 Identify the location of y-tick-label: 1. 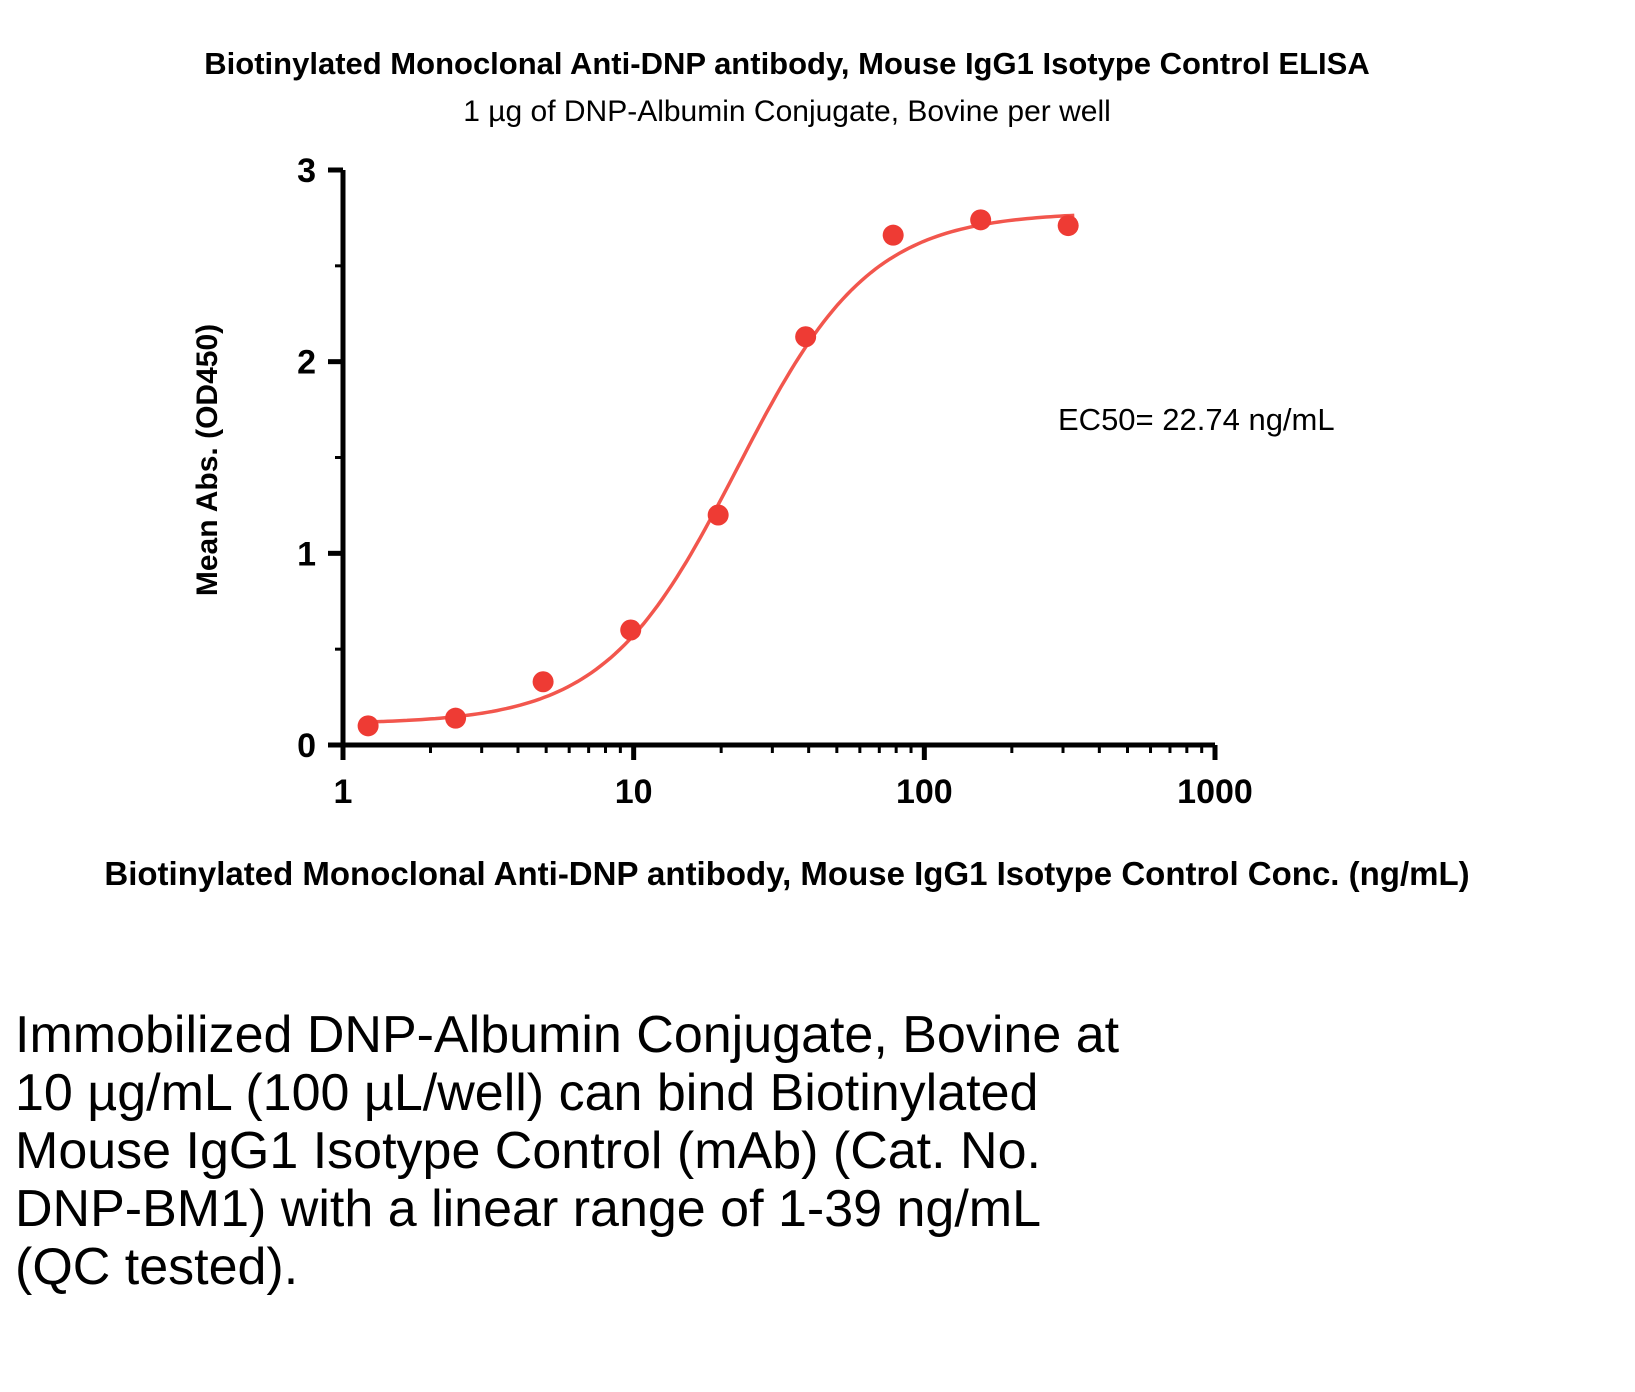
(306, 554).